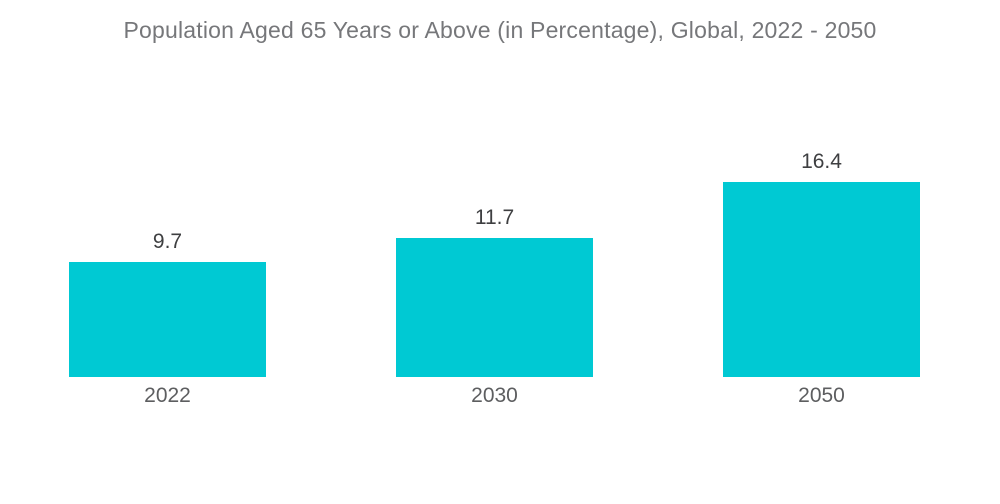  I want to click on value-label-2022: 9.7, so click(167, 241).